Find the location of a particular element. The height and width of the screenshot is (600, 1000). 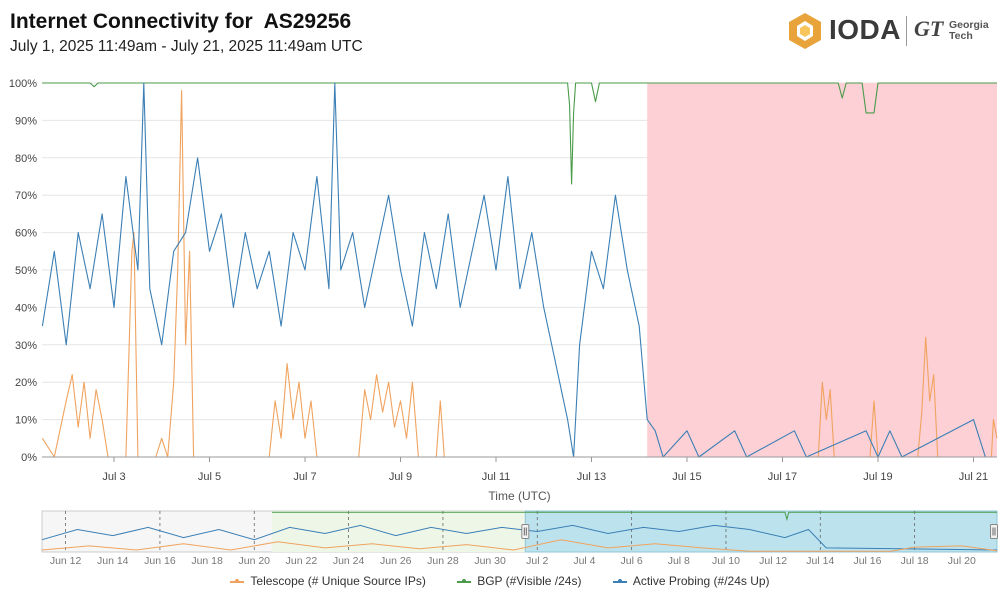

georgia-tech-gt-mark: GT is located at coordinates (929, 28).